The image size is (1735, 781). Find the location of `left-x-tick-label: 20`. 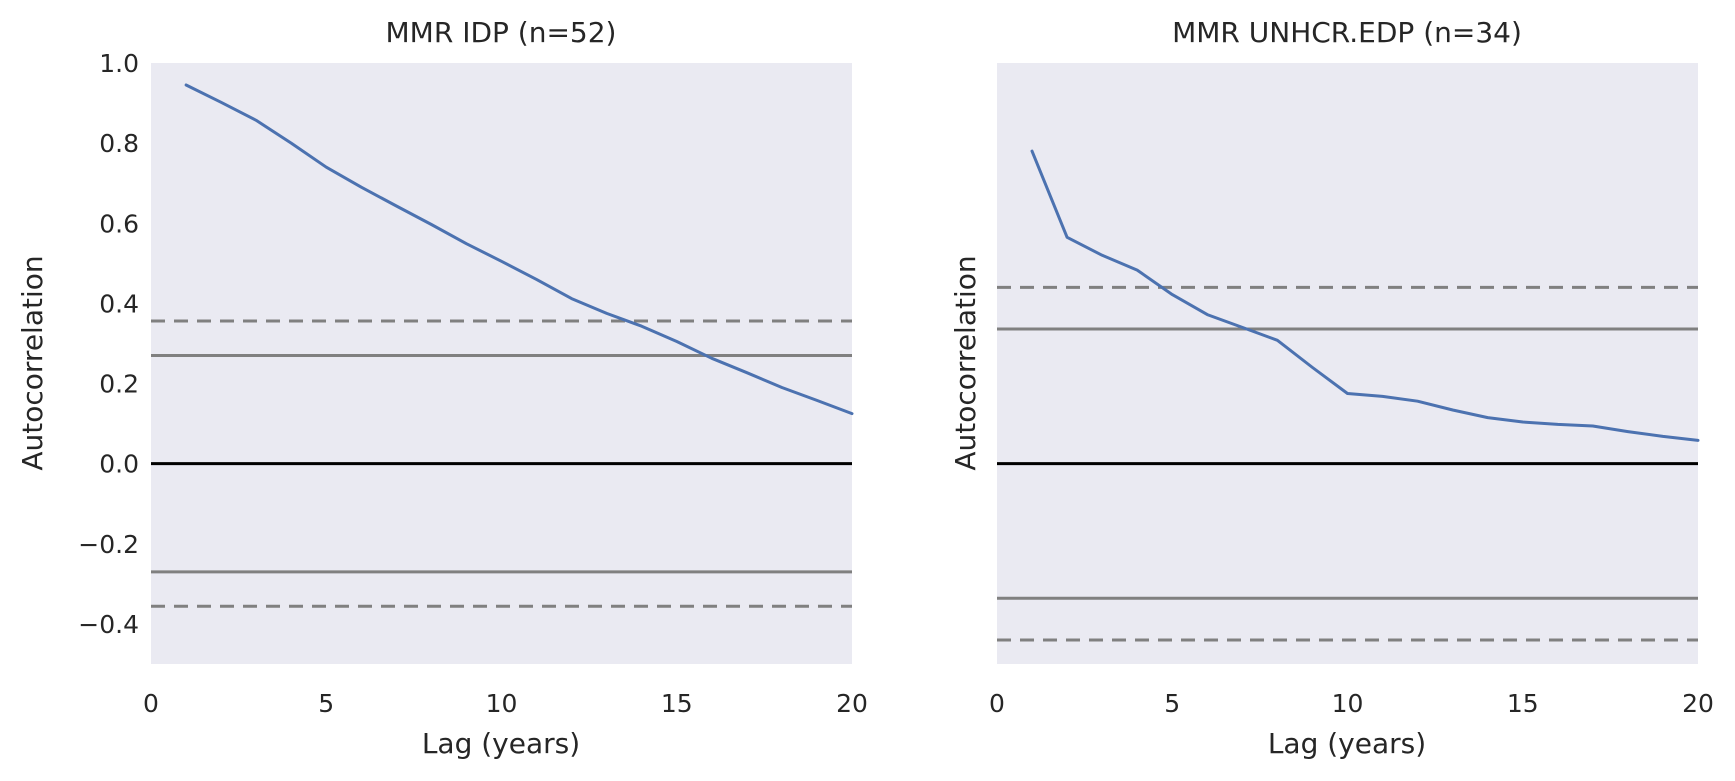

left-x-tick-label: 20 is located at coordinates (852, 703).